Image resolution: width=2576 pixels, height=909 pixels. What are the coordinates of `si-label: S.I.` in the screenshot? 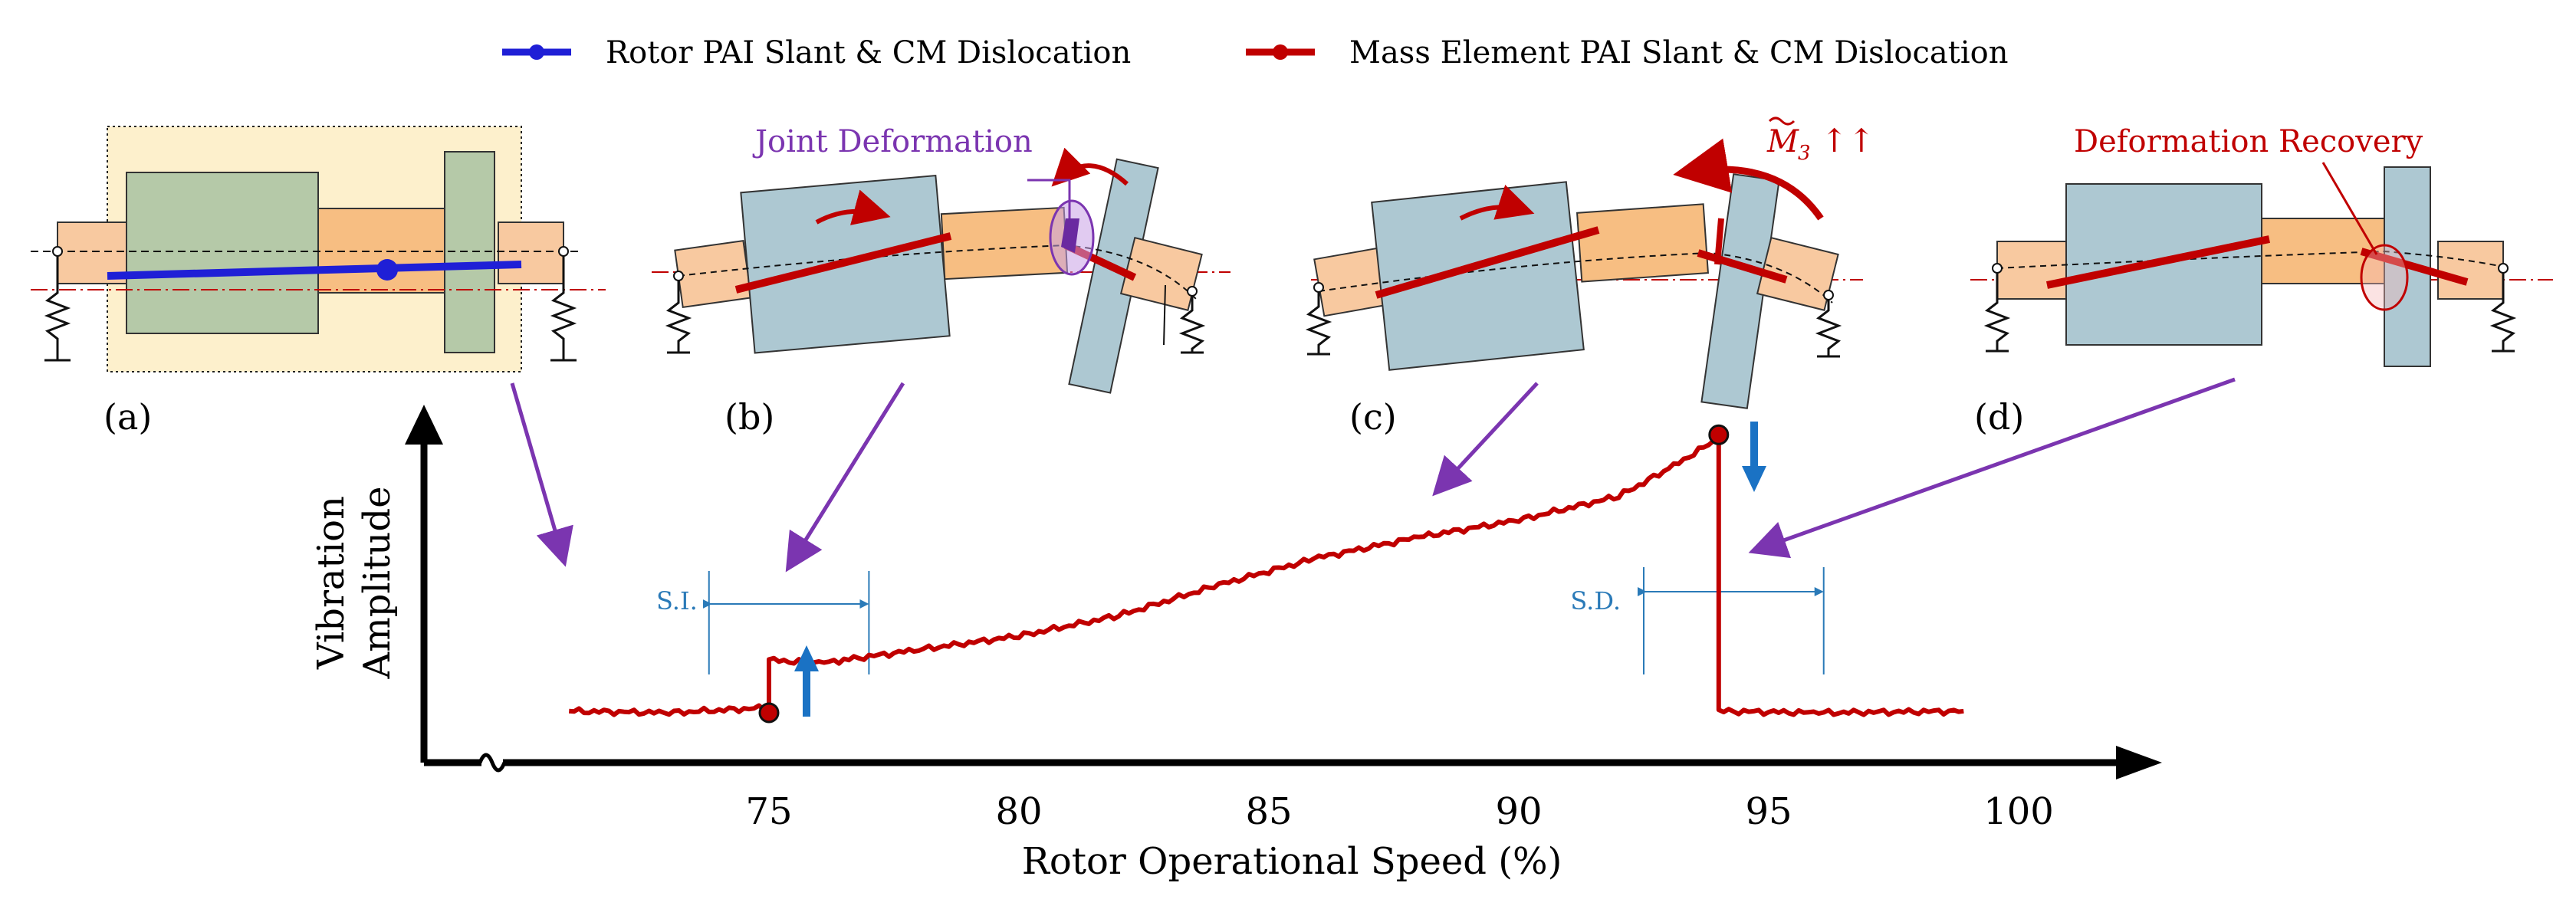 It's located at (677, 600).